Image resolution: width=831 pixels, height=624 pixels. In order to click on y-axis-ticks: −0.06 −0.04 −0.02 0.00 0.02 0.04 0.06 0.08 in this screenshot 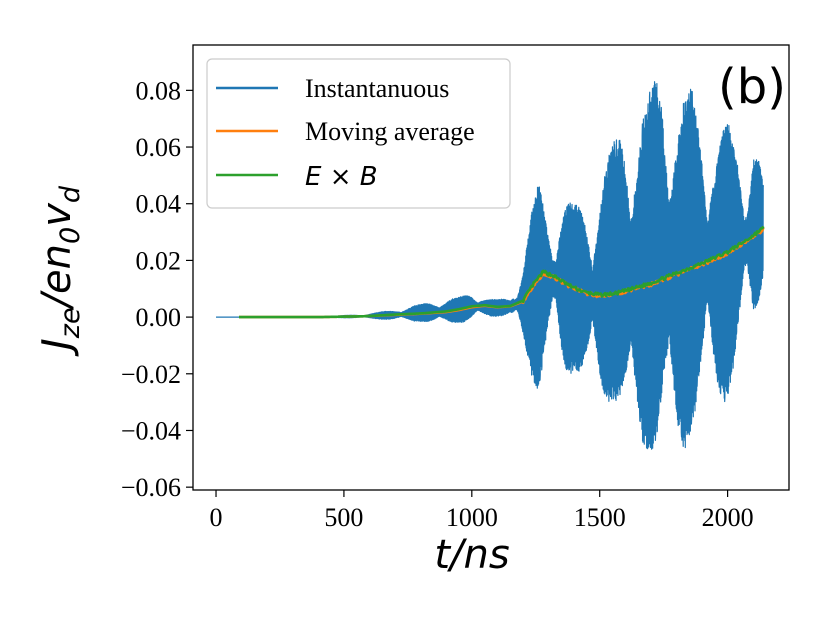, I will do `click(157, 289)`.